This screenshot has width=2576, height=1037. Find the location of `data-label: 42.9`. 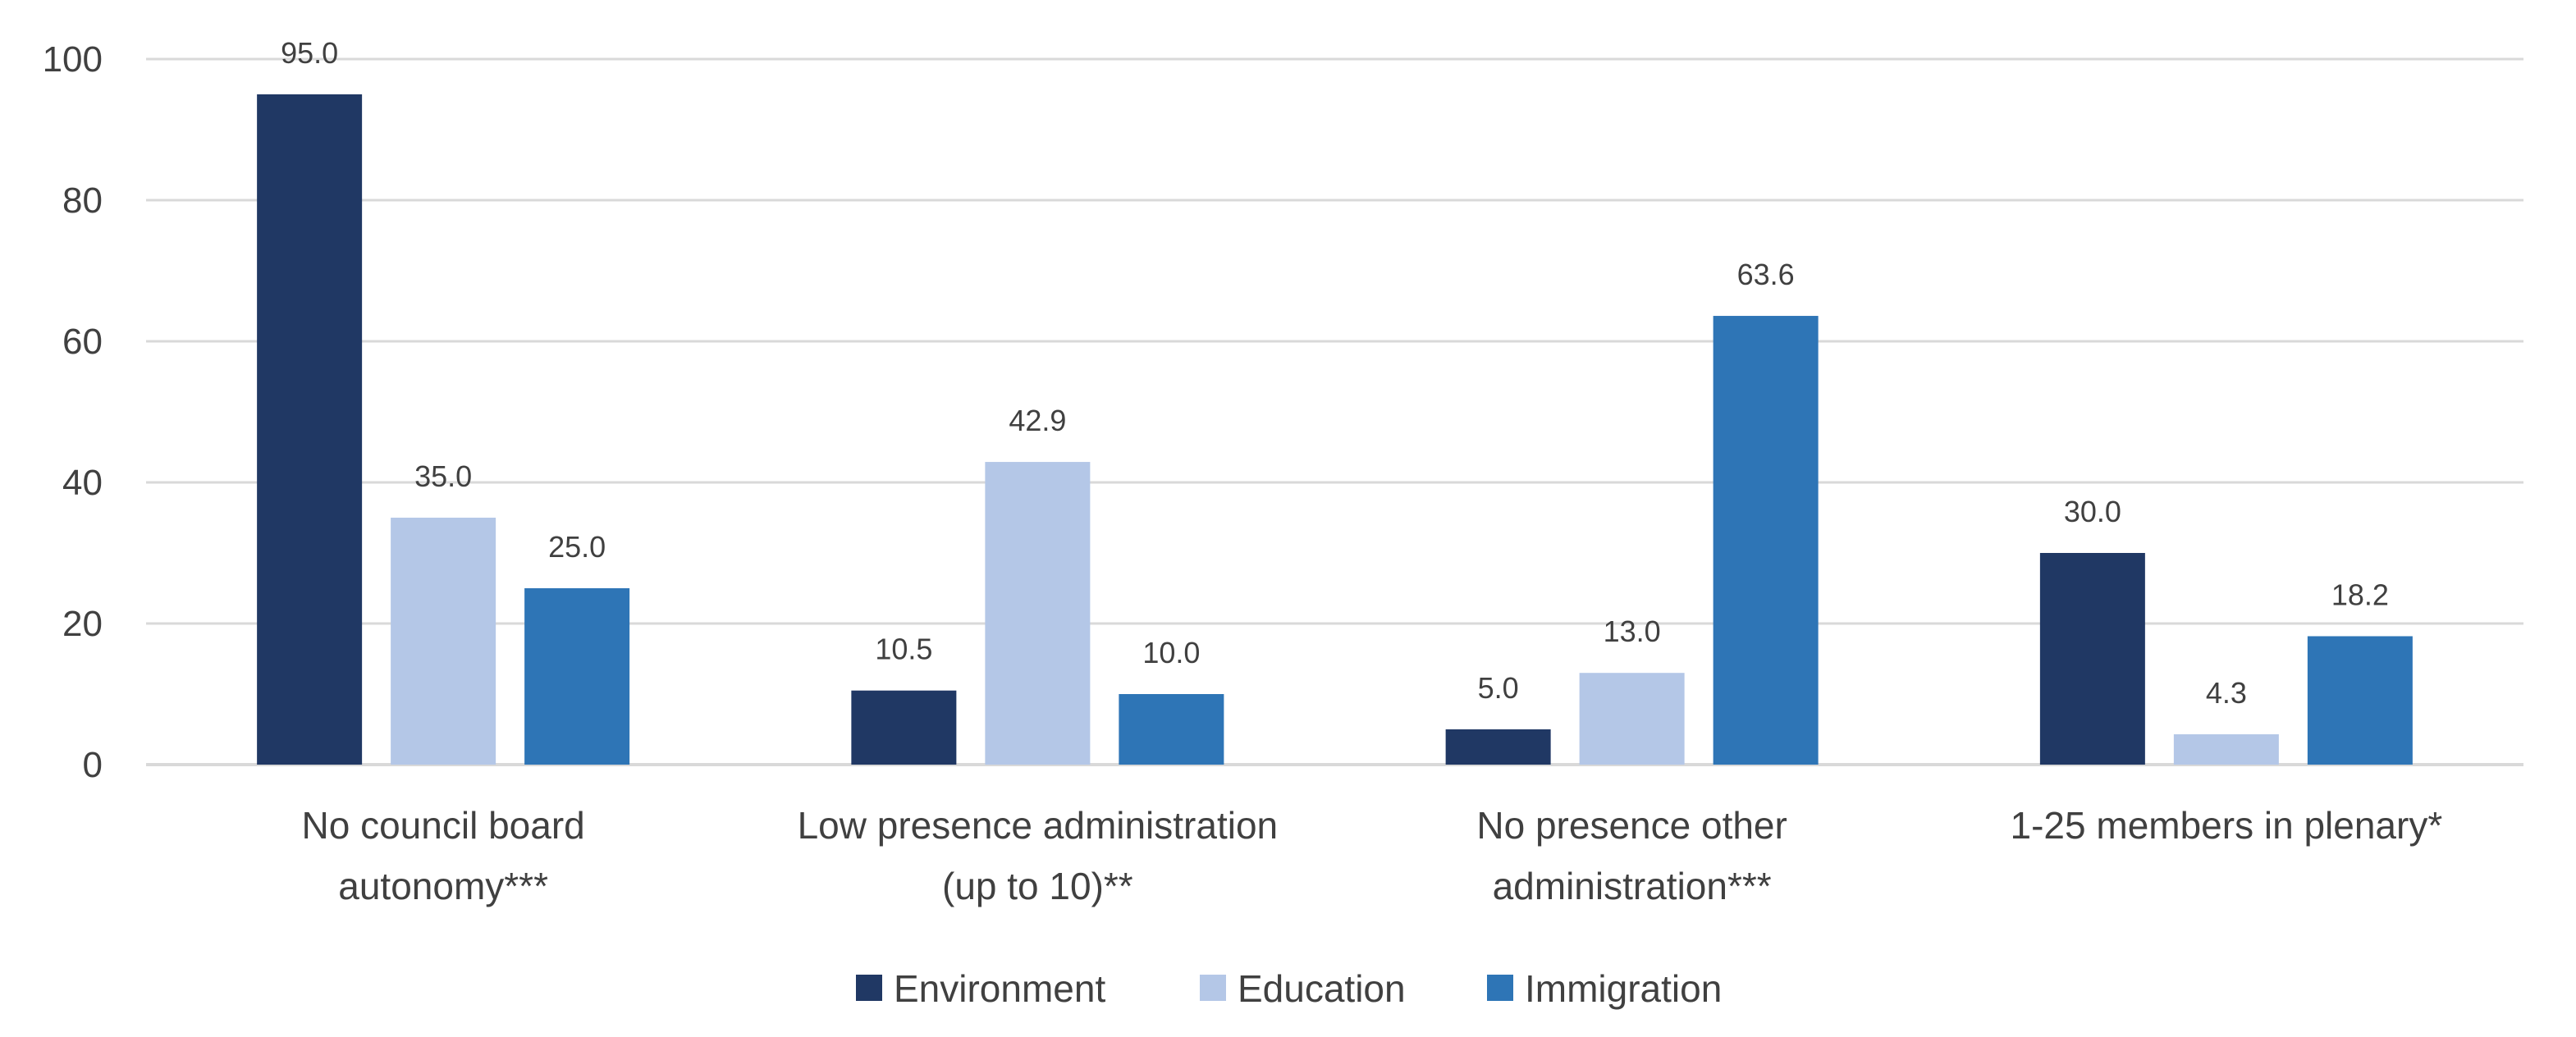

data-label: 42.9 is located at coordinates (1037, 421).